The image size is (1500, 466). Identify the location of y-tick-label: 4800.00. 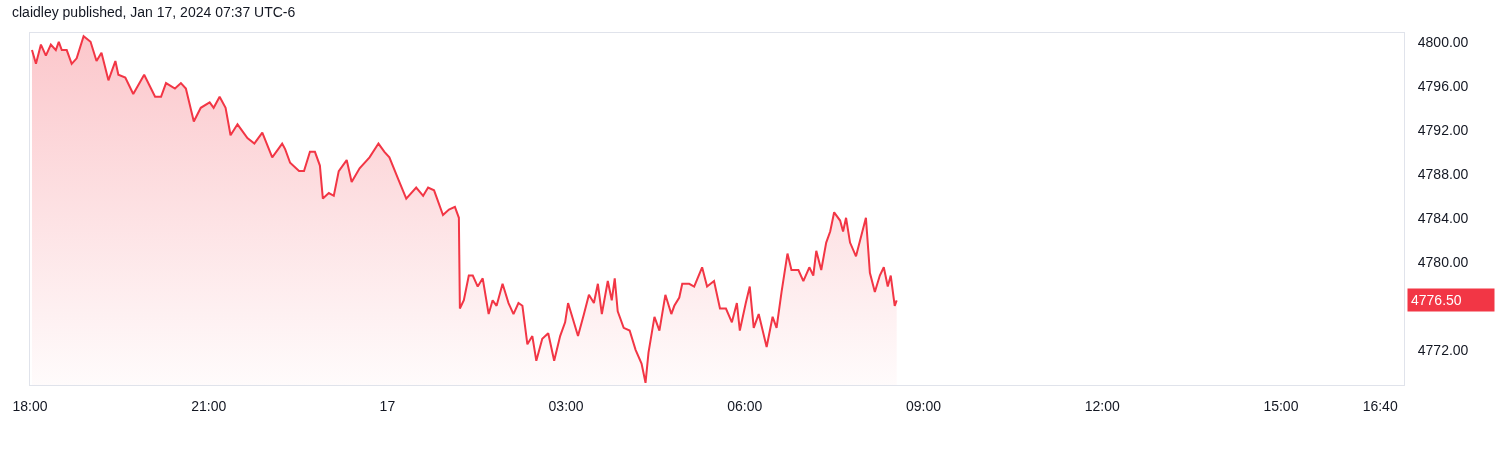
(1443, 41).